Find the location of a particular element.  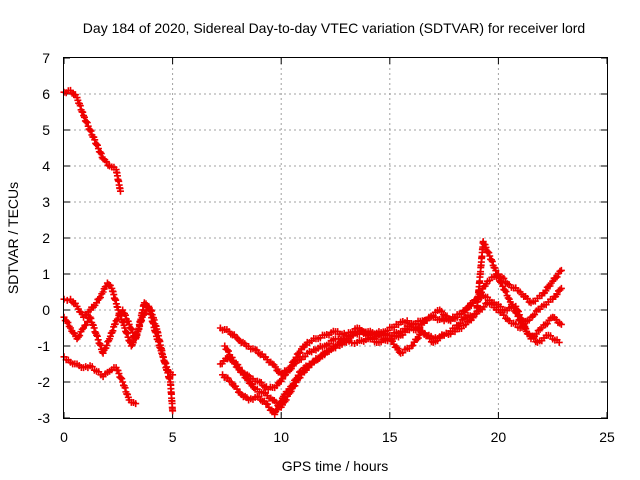

y-tick-label: 2 is located at coordinates (46, 238).